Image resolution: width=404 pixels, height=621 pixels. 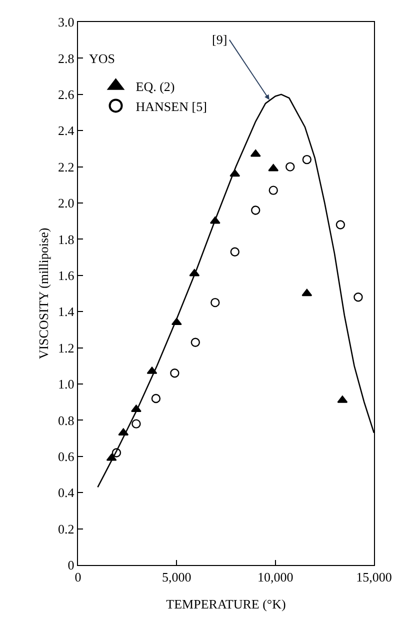 What do you see at coordinates (66, 58) in the screenshot?
I see `y-tick-label: 2.8` at bounding box center [66, 58].